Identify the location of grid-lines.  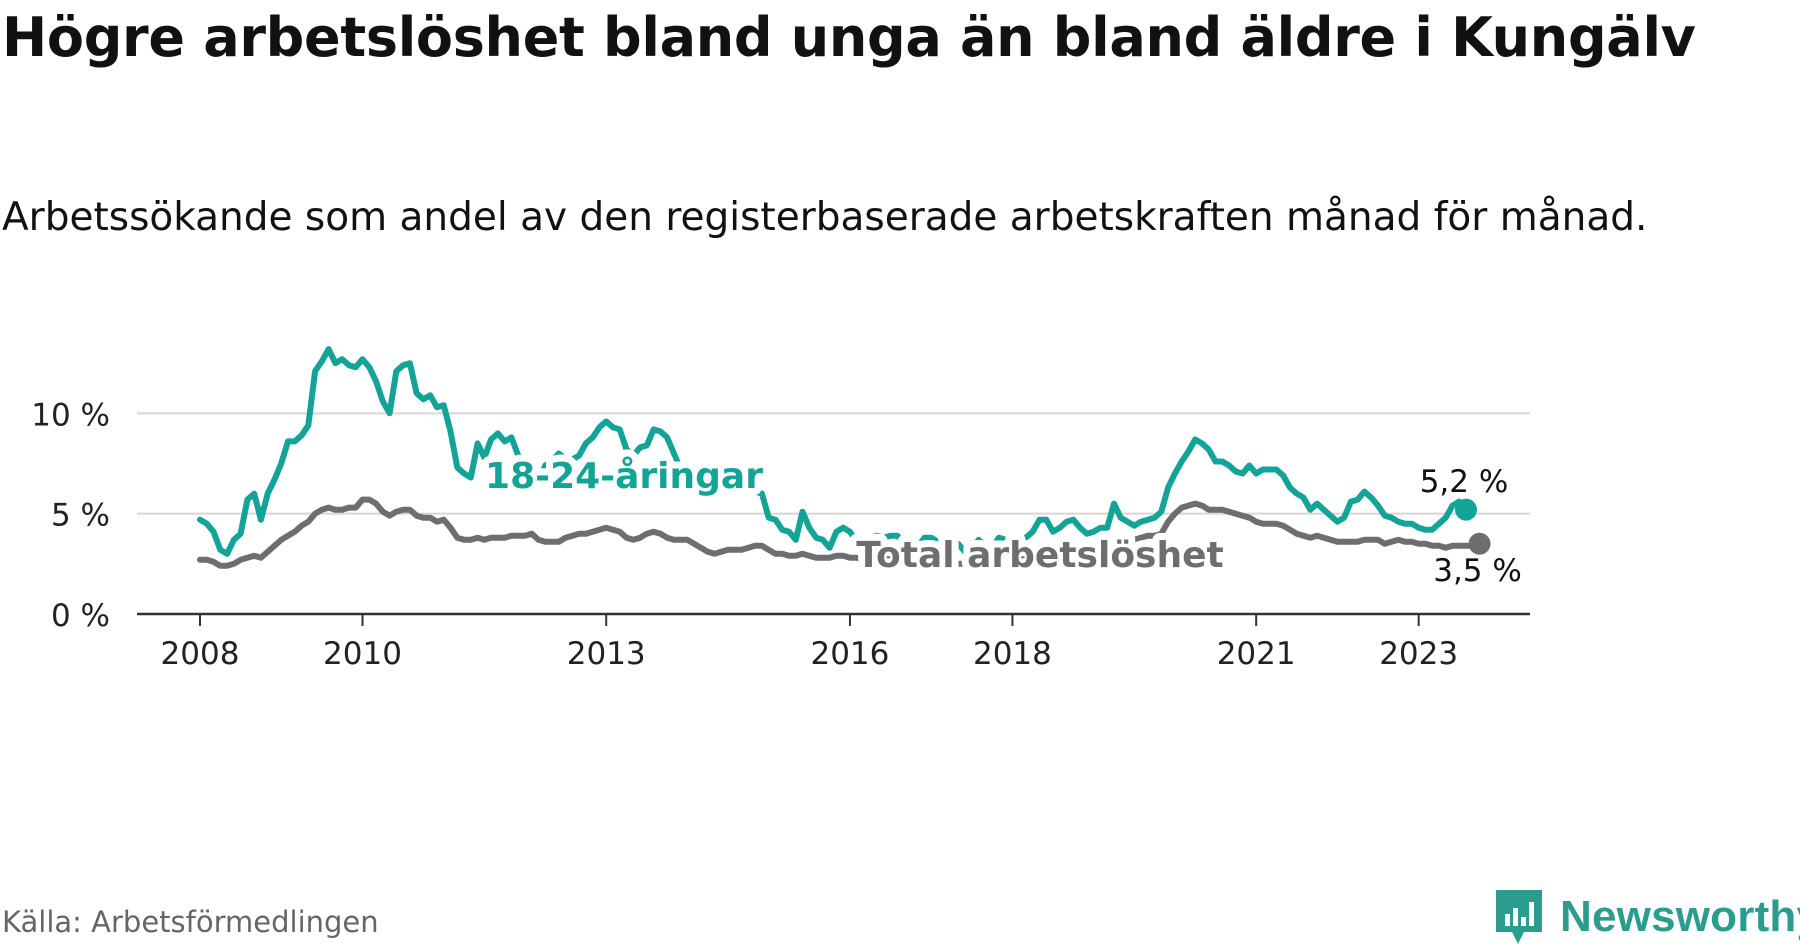
(833, 463).